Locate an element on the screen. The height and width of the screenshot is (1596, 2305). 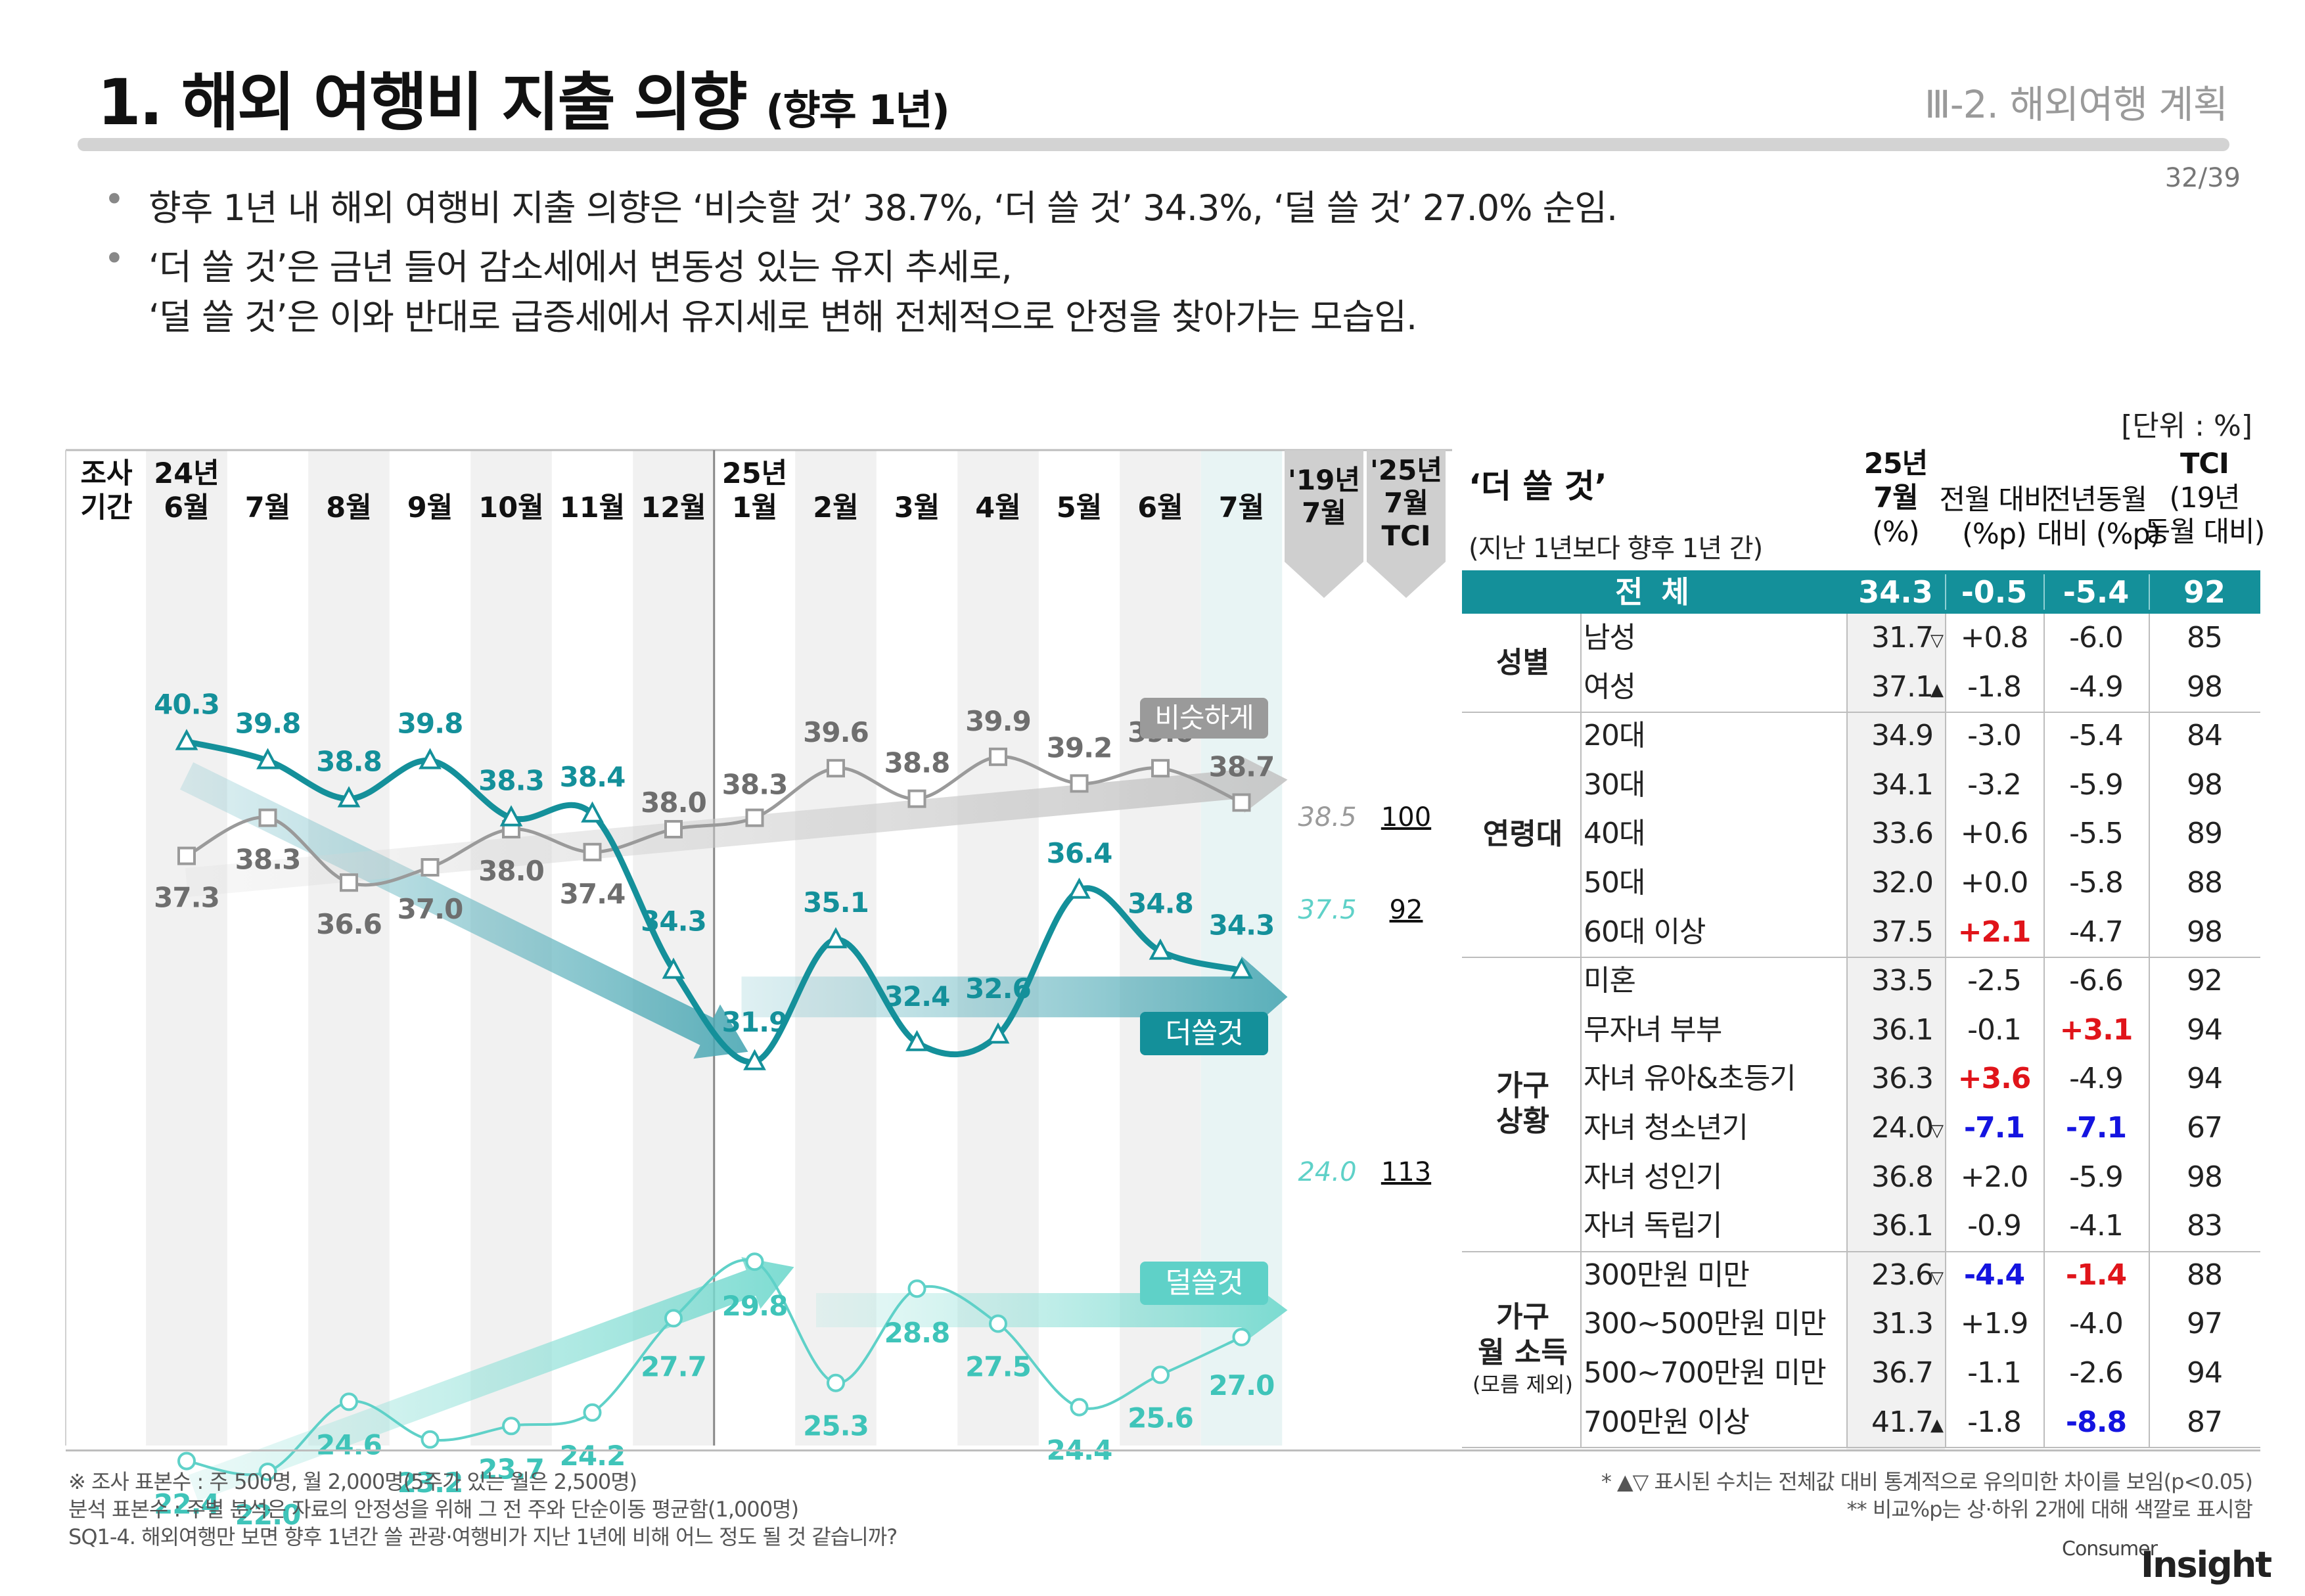
table-cell-mom: -3.0 is located at coordinates (1994, 736).